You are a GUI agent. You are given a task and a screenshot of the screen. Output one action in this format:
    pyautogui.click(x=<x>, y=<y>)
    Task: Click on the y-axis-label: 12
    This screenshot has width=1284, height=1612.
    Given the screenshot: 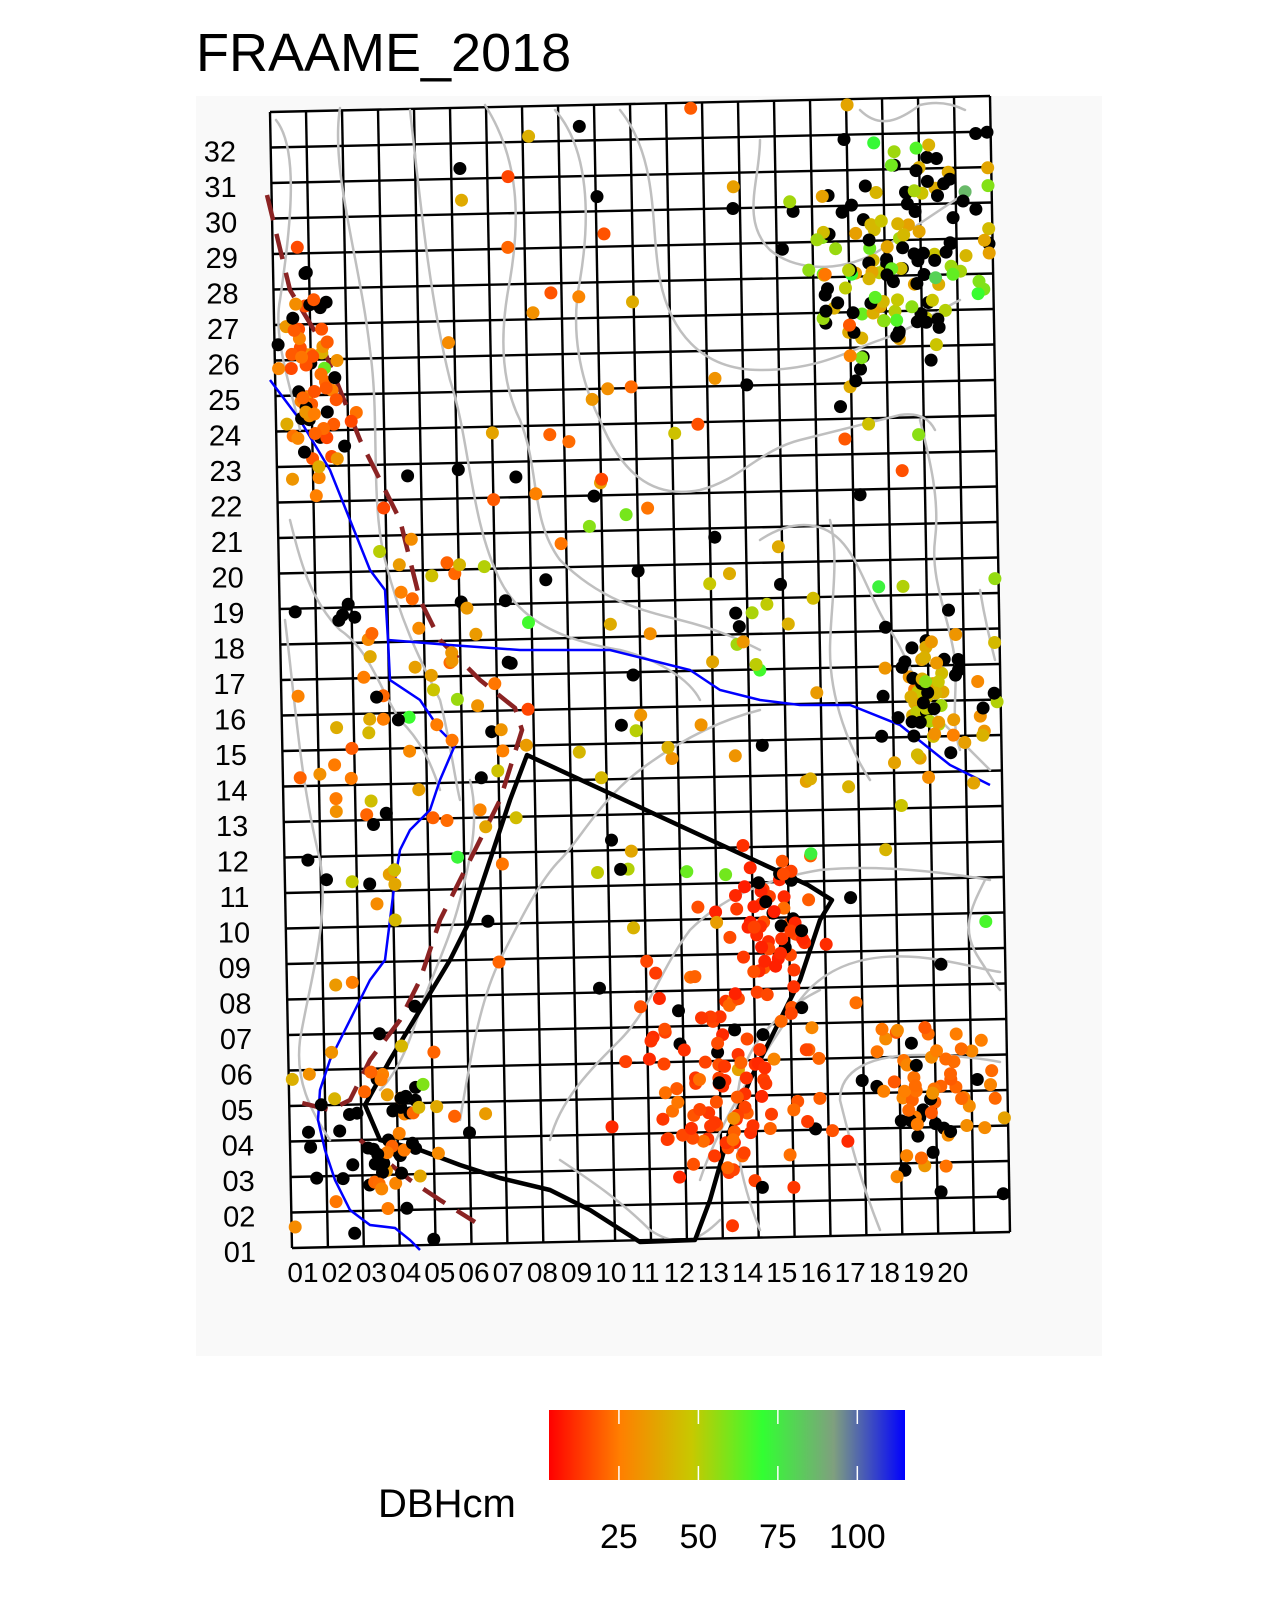 What is the action you would take?
    pyautogui.click(x=233, y=863)
    